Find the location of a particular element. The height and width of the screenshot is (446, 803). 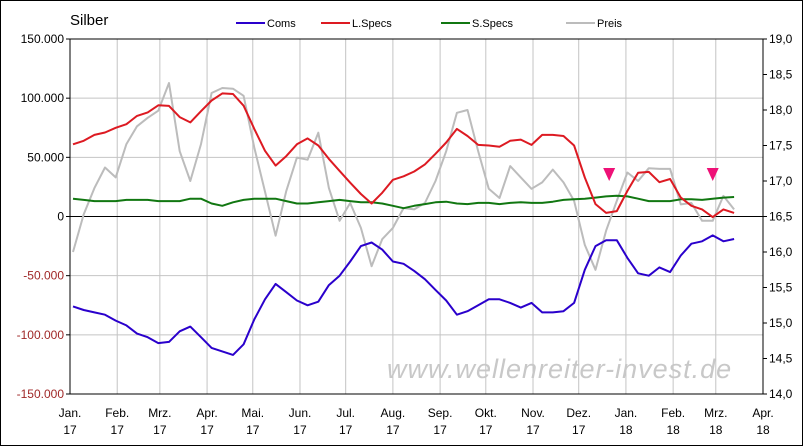

right-axis-label: 18,5 is located at coordinates (781, 75).